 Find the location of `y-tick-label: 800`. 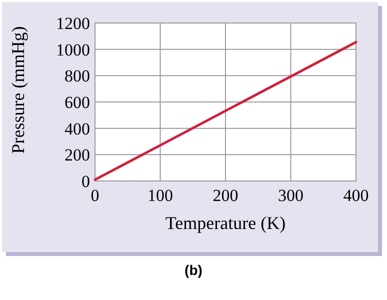

y-tick-label: 800 is located at coordinates (77, 76).